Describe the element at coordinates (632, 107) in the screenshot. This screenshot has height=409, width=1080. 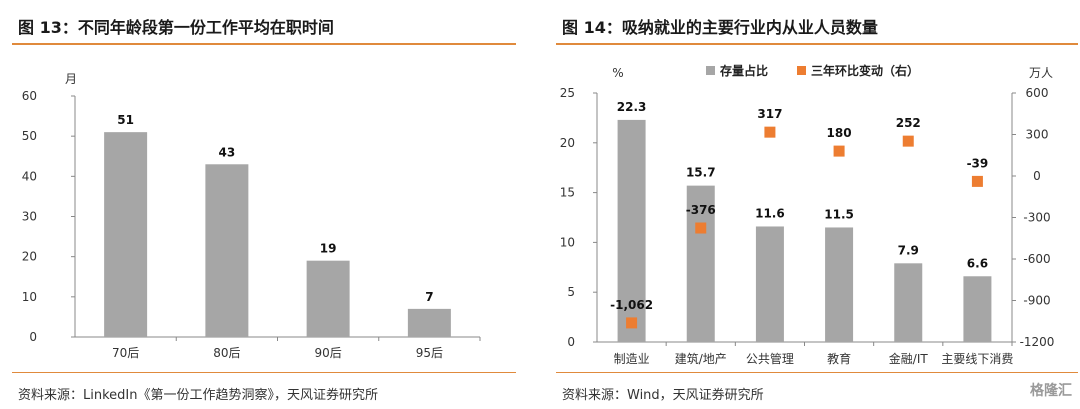
I see `bar-value-label: 22.3` at that location.